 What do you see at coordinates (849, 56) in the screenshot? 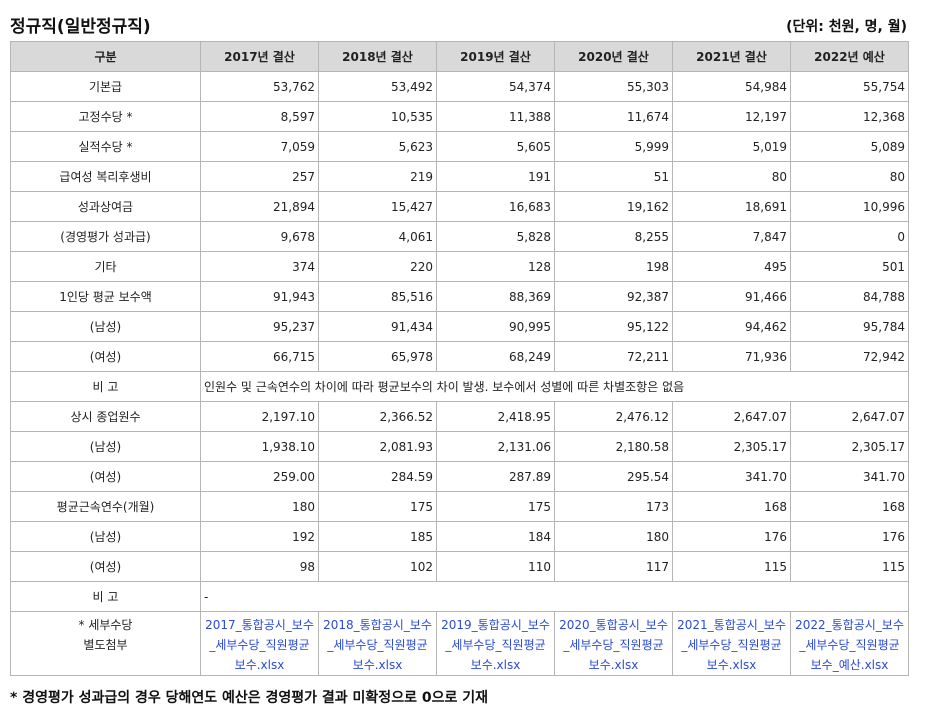
I see `header-cell: 2022년 예산` at bounding box center [849, 56].